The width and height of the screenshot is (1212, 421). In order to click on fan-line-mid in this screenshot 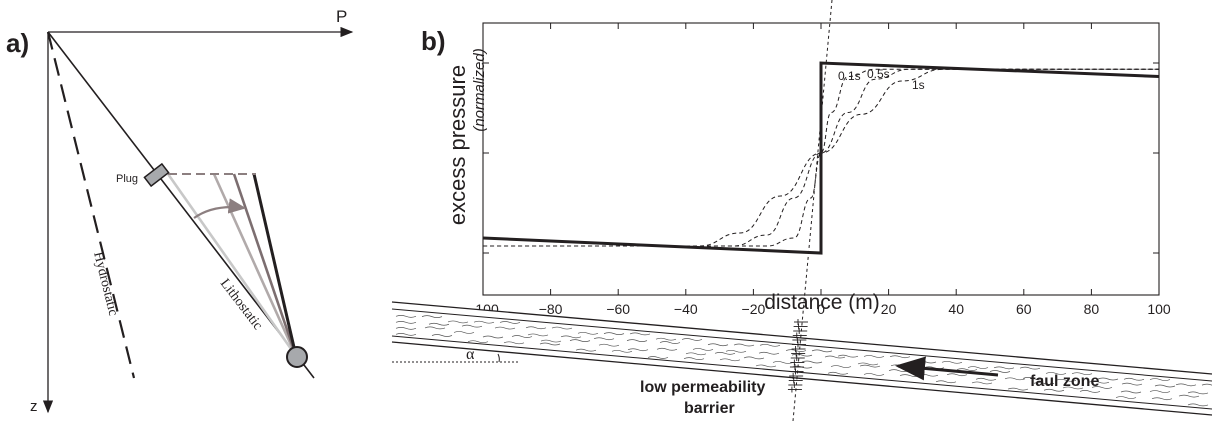, I will do `click(255, 265)`.